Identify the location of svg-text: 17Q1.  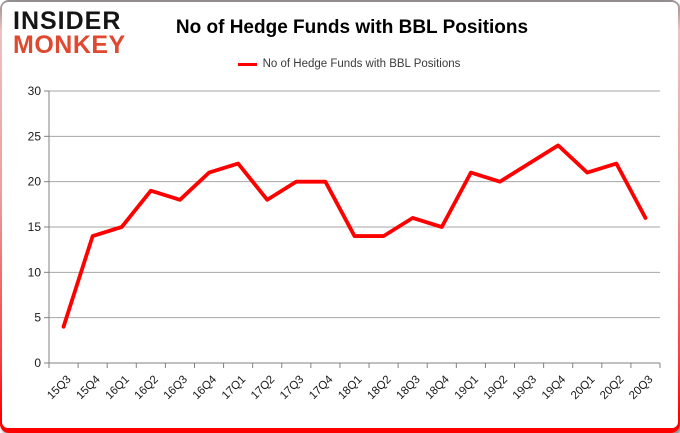
(234, 388).